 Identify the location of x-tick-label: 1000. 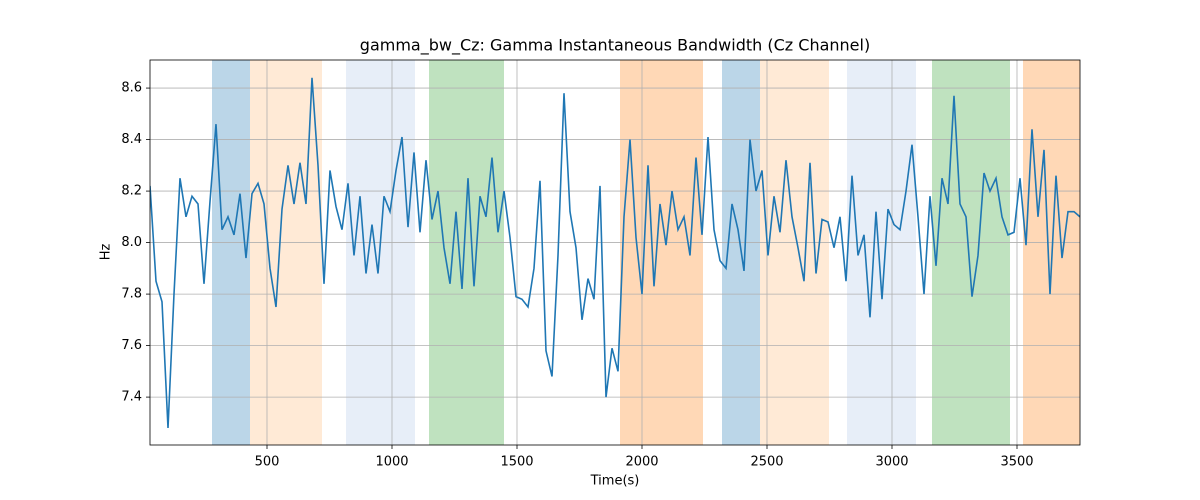
(391, 462).